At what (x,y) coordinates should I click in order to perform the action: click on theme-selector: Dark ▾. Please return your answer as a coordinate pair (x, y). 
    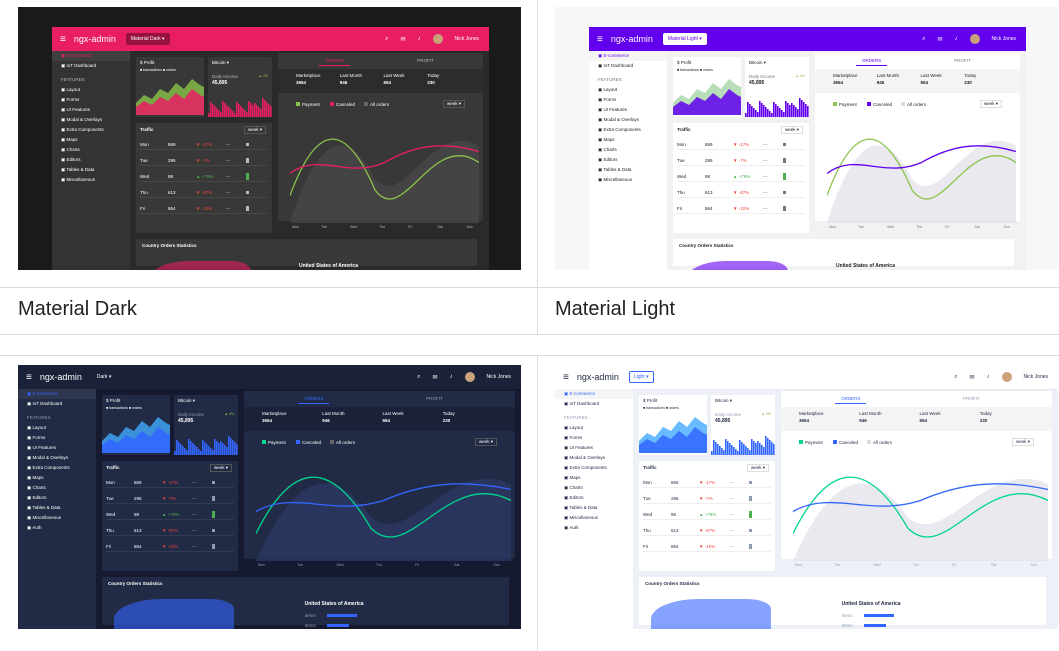
    Looking at the image, I should click on (104, 377).